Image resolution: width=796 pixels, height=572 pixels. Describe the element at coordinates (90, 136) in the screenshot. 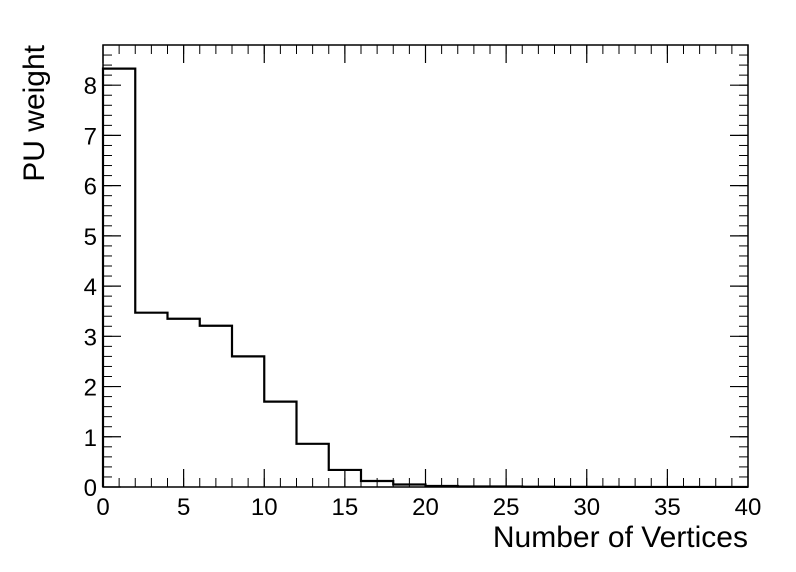

I see `y-tick-label: 7` at that location.